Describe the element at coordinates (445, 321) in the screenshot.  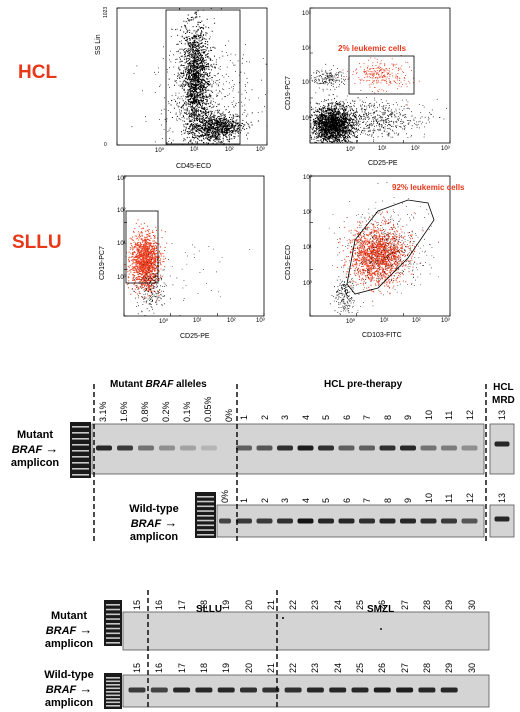
I see `plot4-xtick: 10³` at that location.